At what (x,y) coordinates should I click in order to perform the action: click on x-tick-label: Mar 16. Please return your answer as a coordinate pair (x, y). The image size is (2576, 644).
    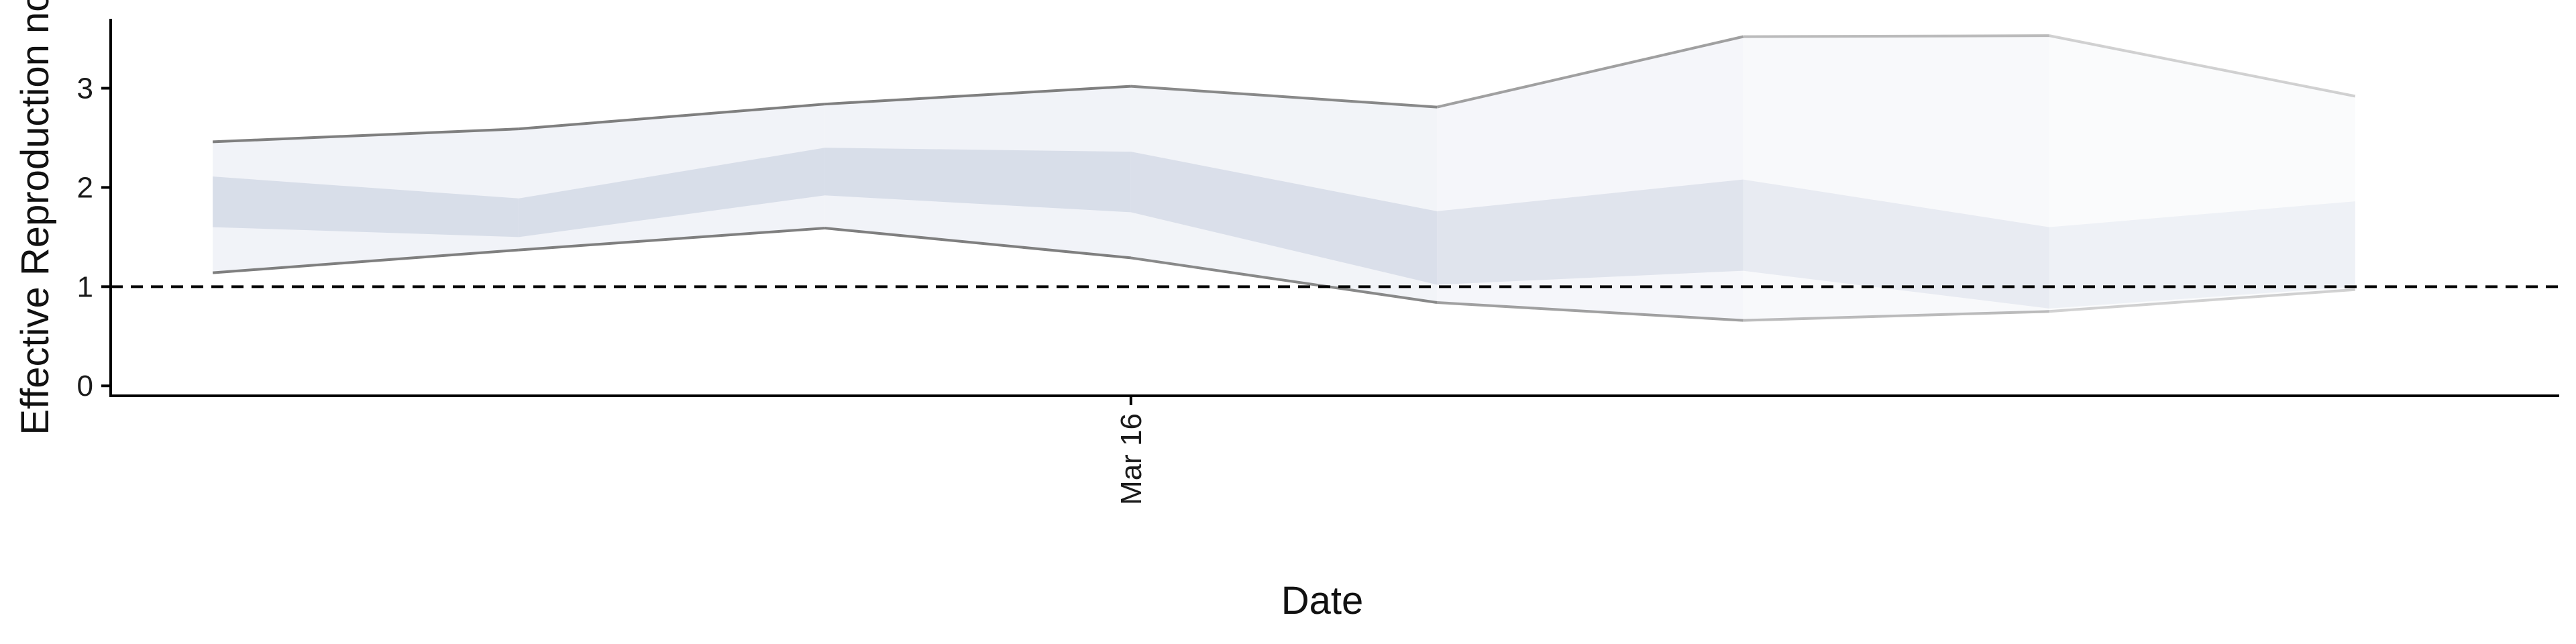
    Looking at the image, I should click on (1131, 459).